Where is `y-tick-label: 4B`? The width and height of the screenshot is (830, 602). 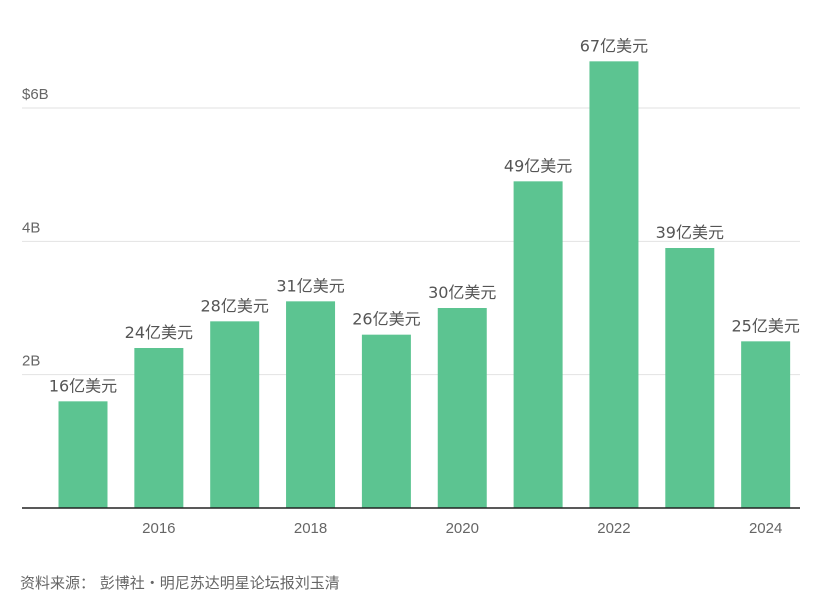 y-tick-label: 4B is located at coordinates (31, 227).